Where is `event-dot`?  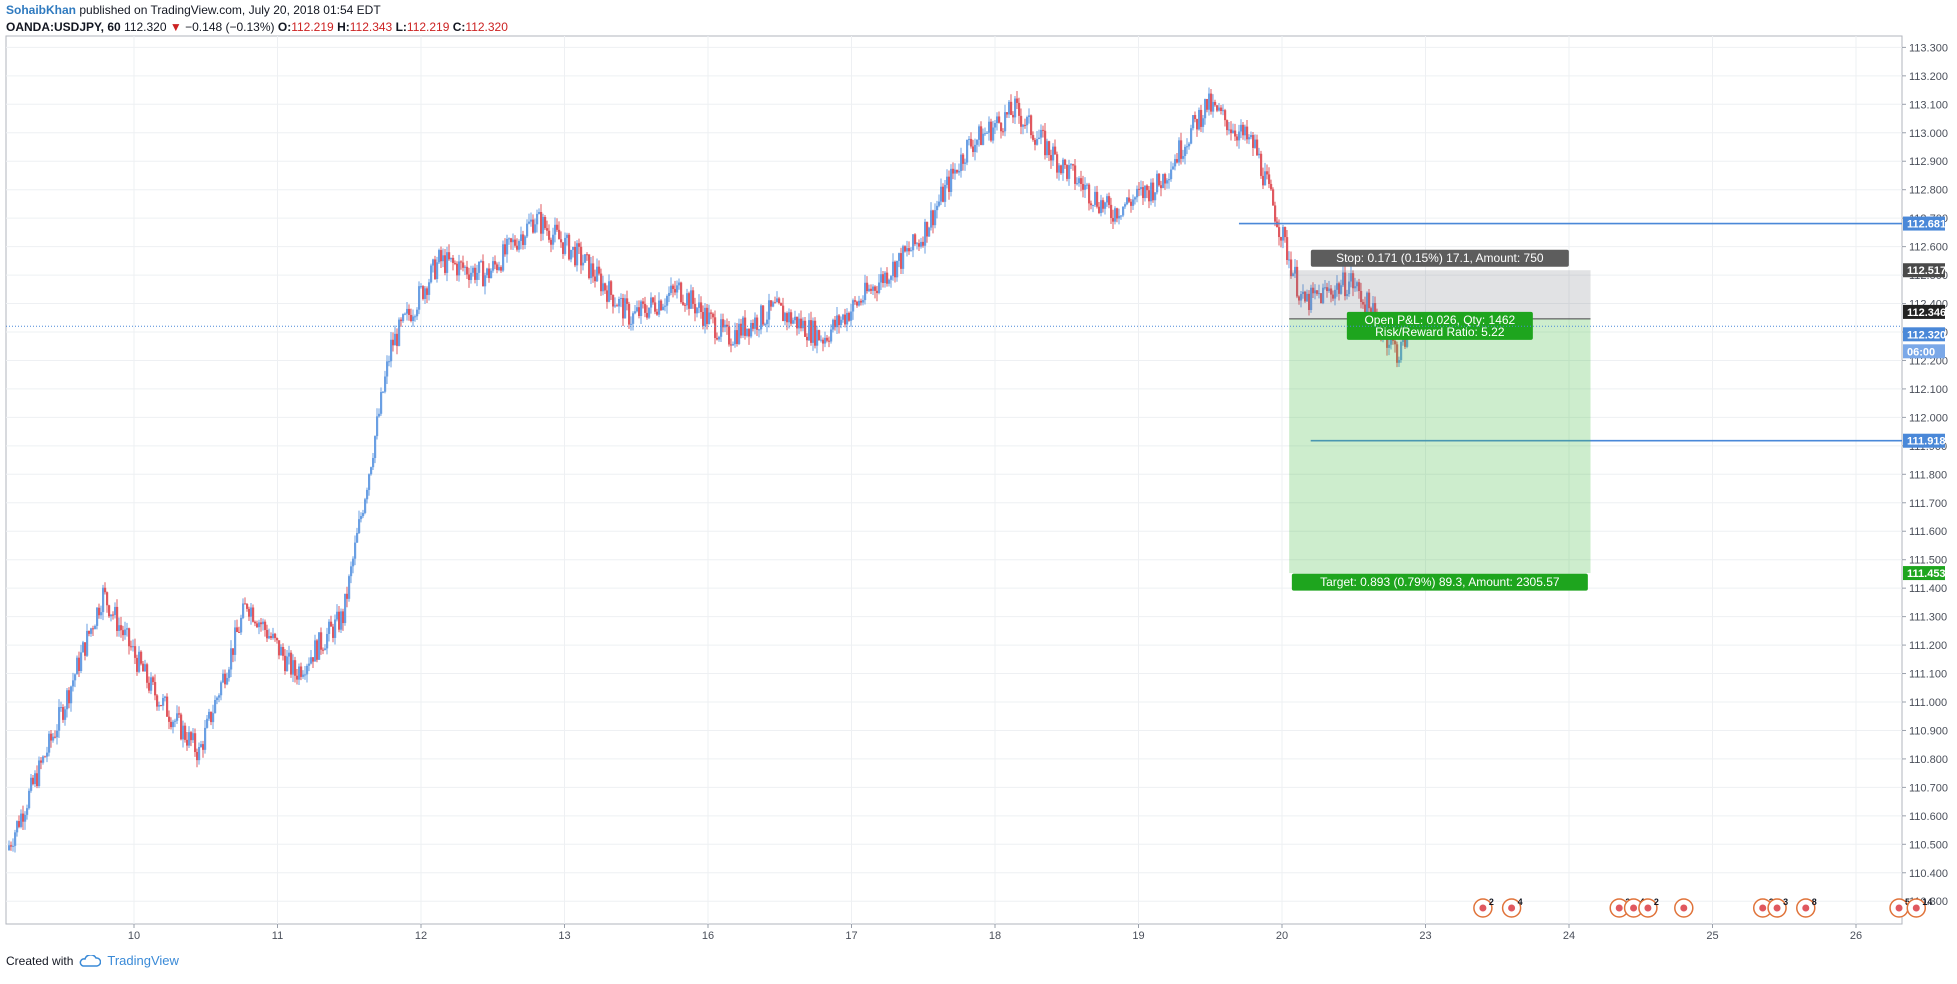 event-dot is located at coordinates (1648, 908).